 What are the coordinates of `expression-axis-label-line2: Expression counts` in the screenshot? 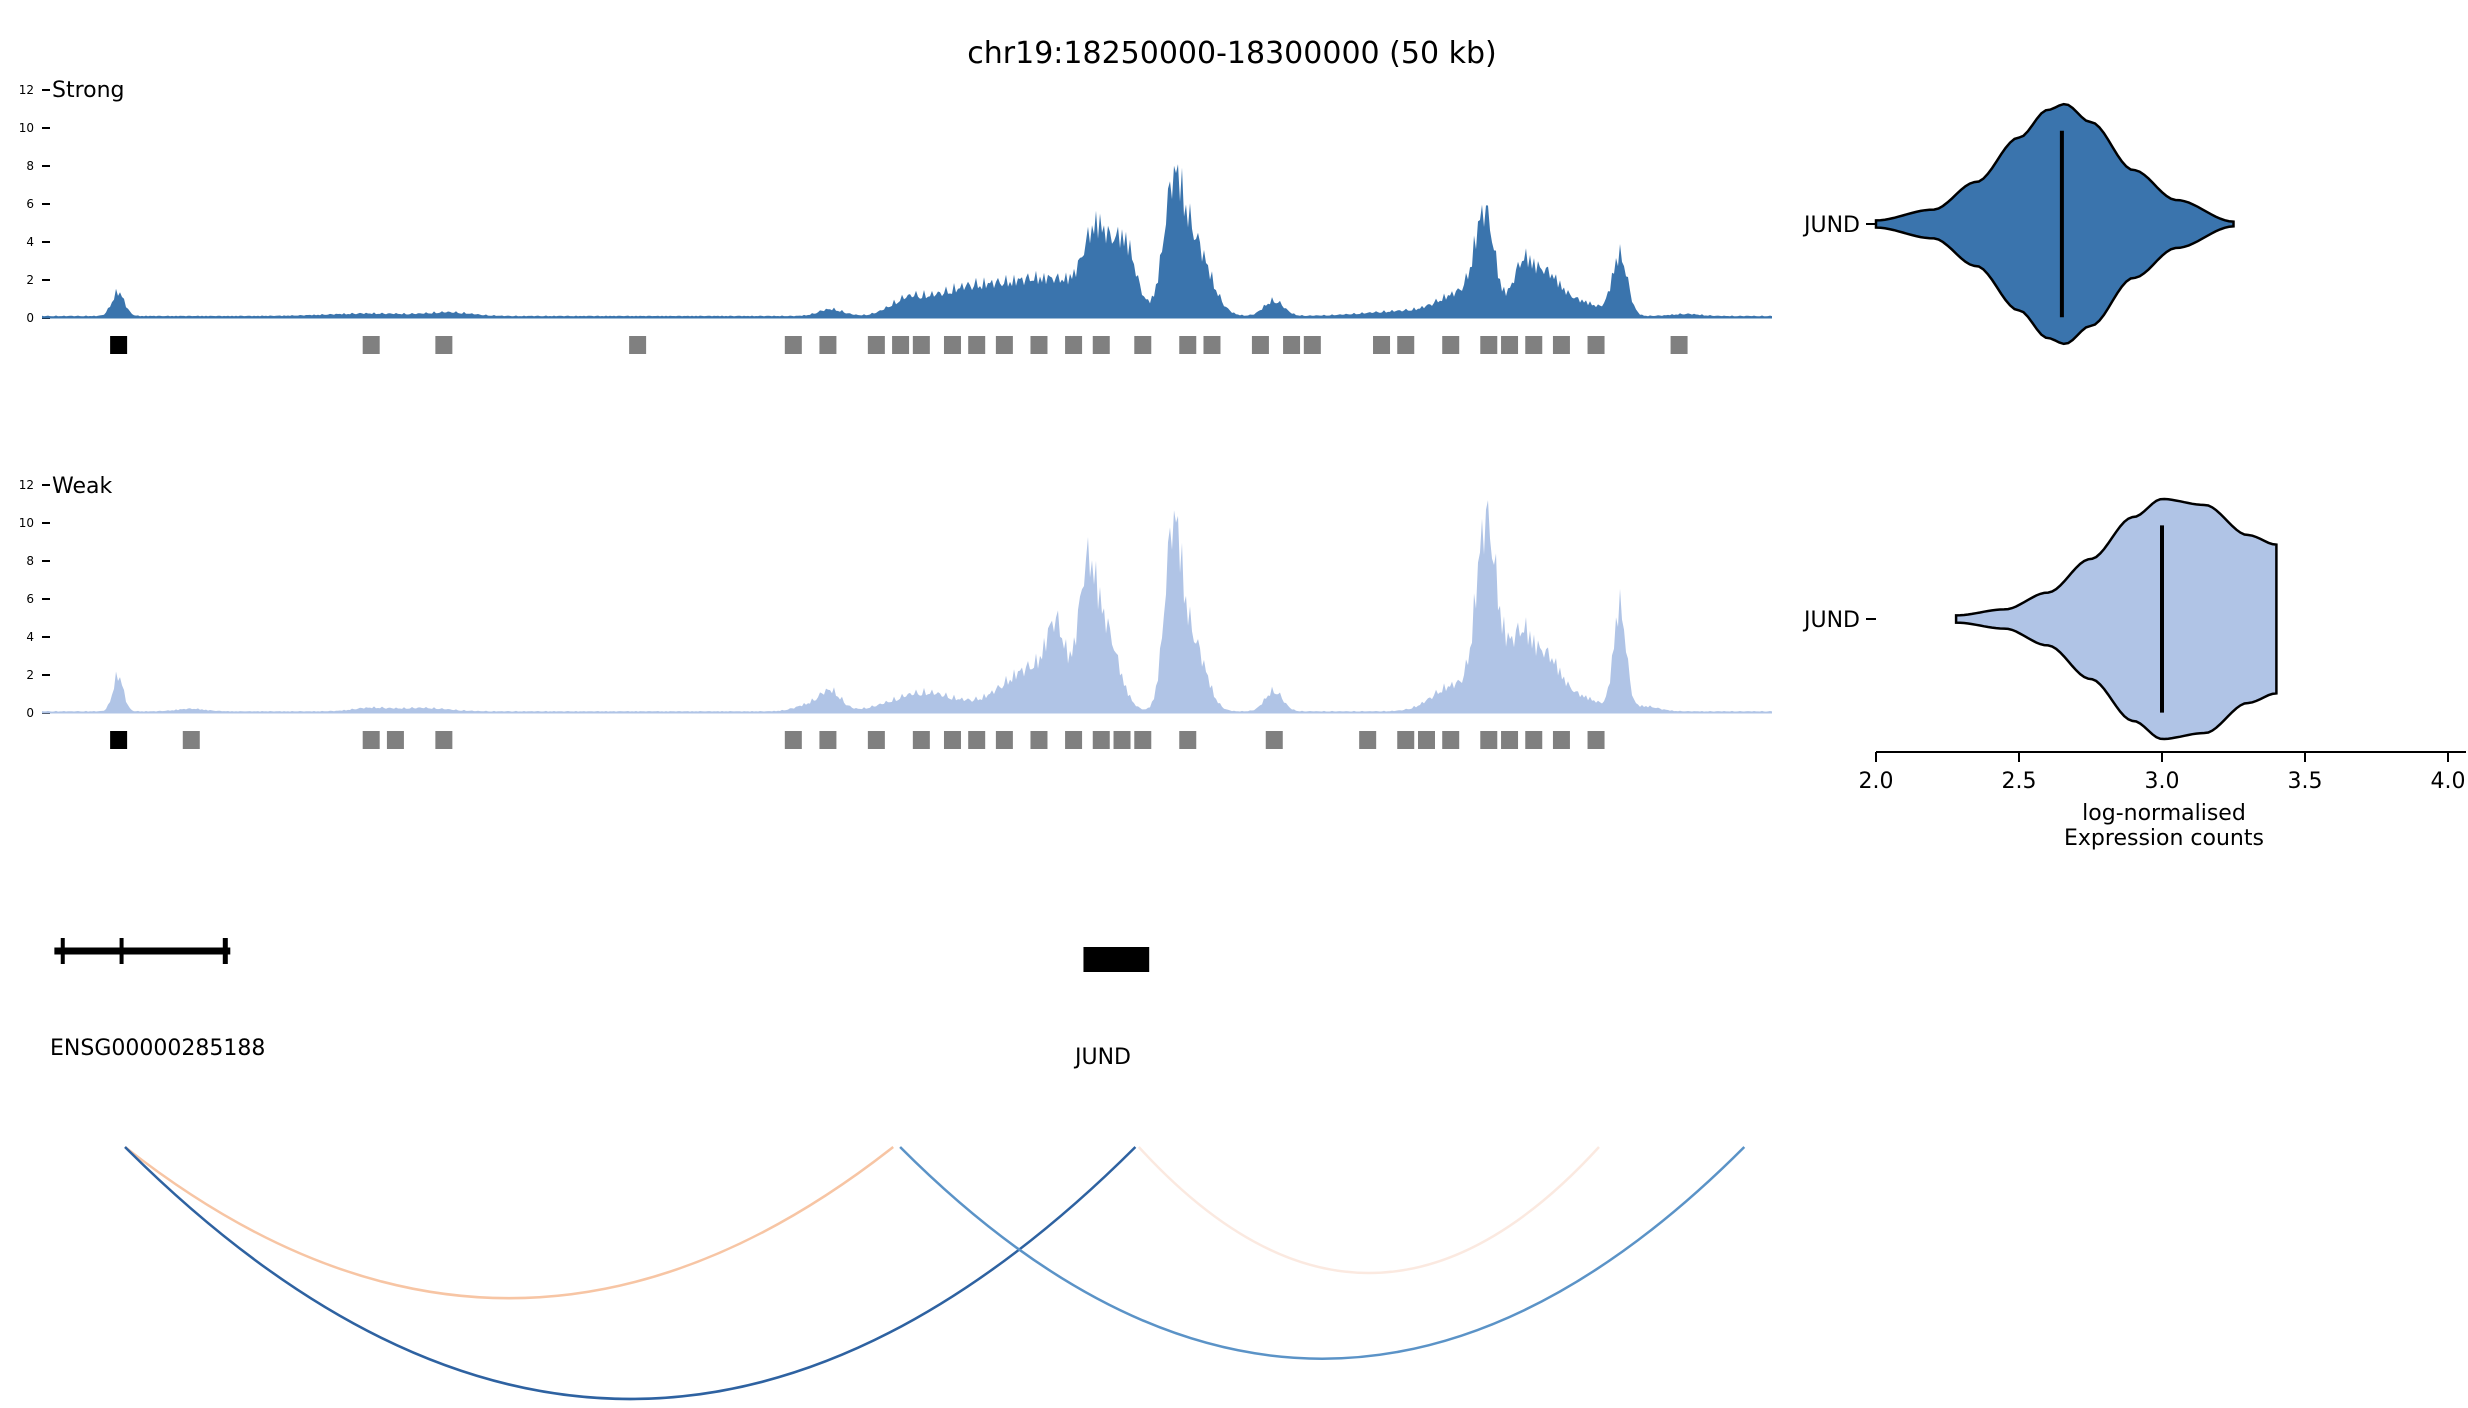 It's located at (2164, 838).